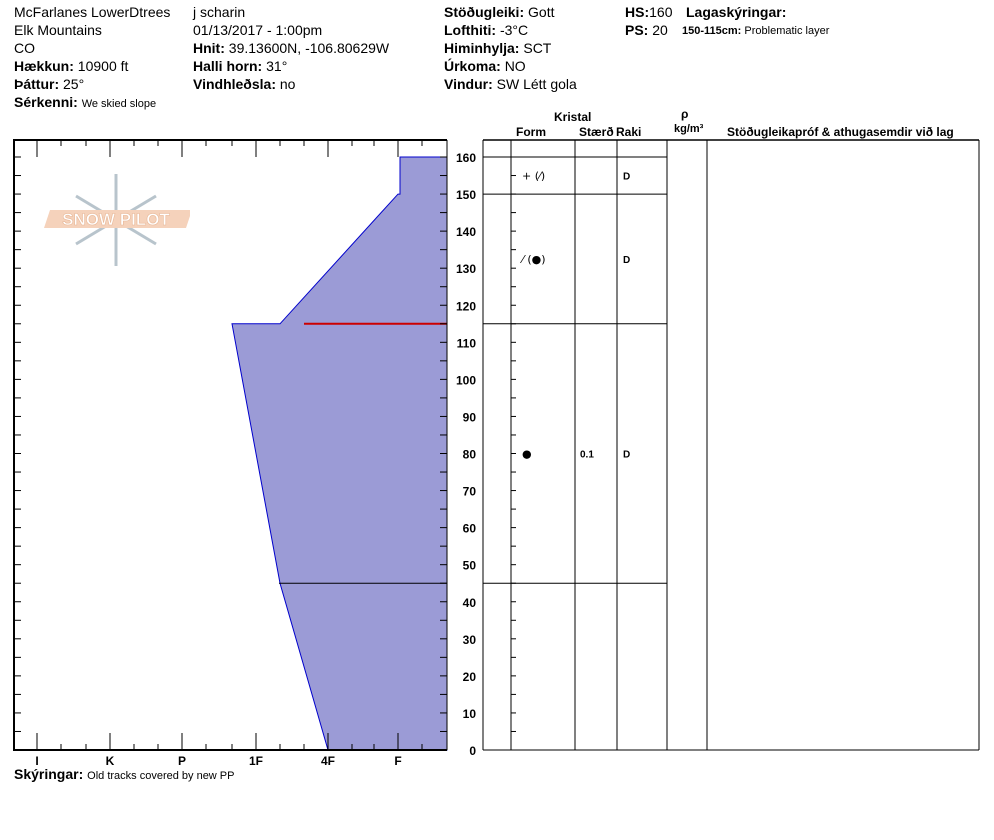 This screenshot has height=840, width=994. I want to click on x-tick-label: P, so click(182, 761).